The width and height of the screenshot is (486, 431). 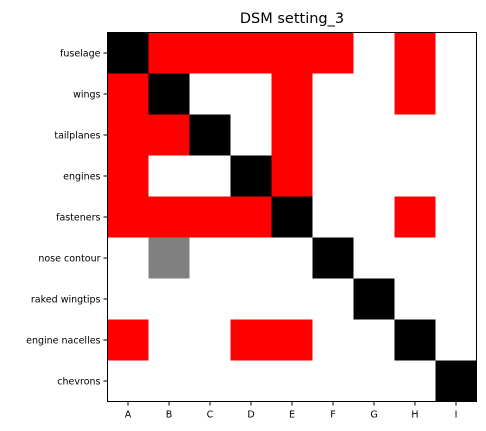 What do you see at coordinates (456, 217) in the screenshot?
I see `cell-r4-c8` at bounding box center [456, 217].